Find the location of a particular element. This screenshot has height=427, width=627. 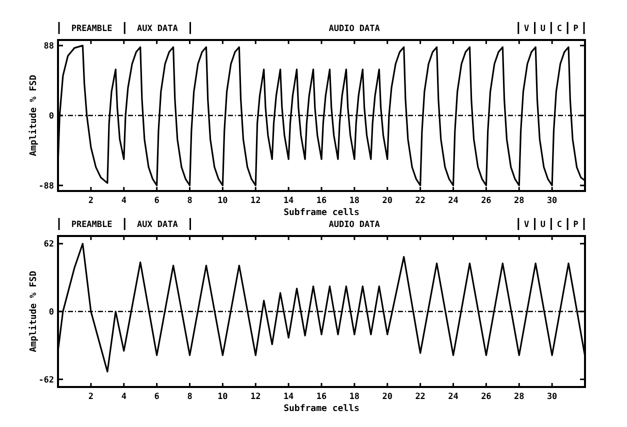

y-tick-label: 62 is located at coordinates (49, 245).